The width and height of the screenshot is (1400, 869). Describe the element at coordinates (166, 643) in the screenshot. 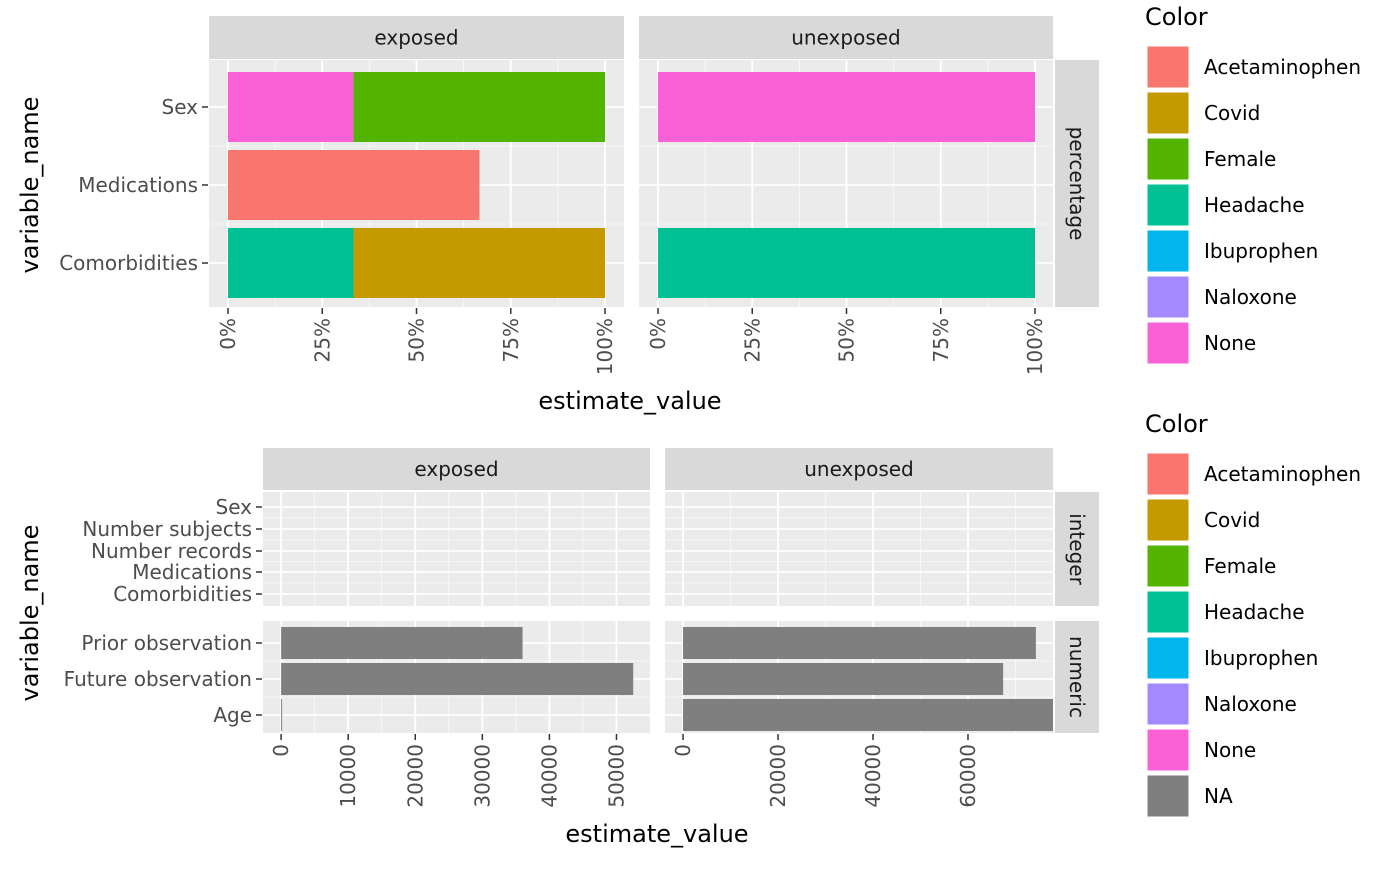

I see `y-tick-label: Prior observation` at that location.